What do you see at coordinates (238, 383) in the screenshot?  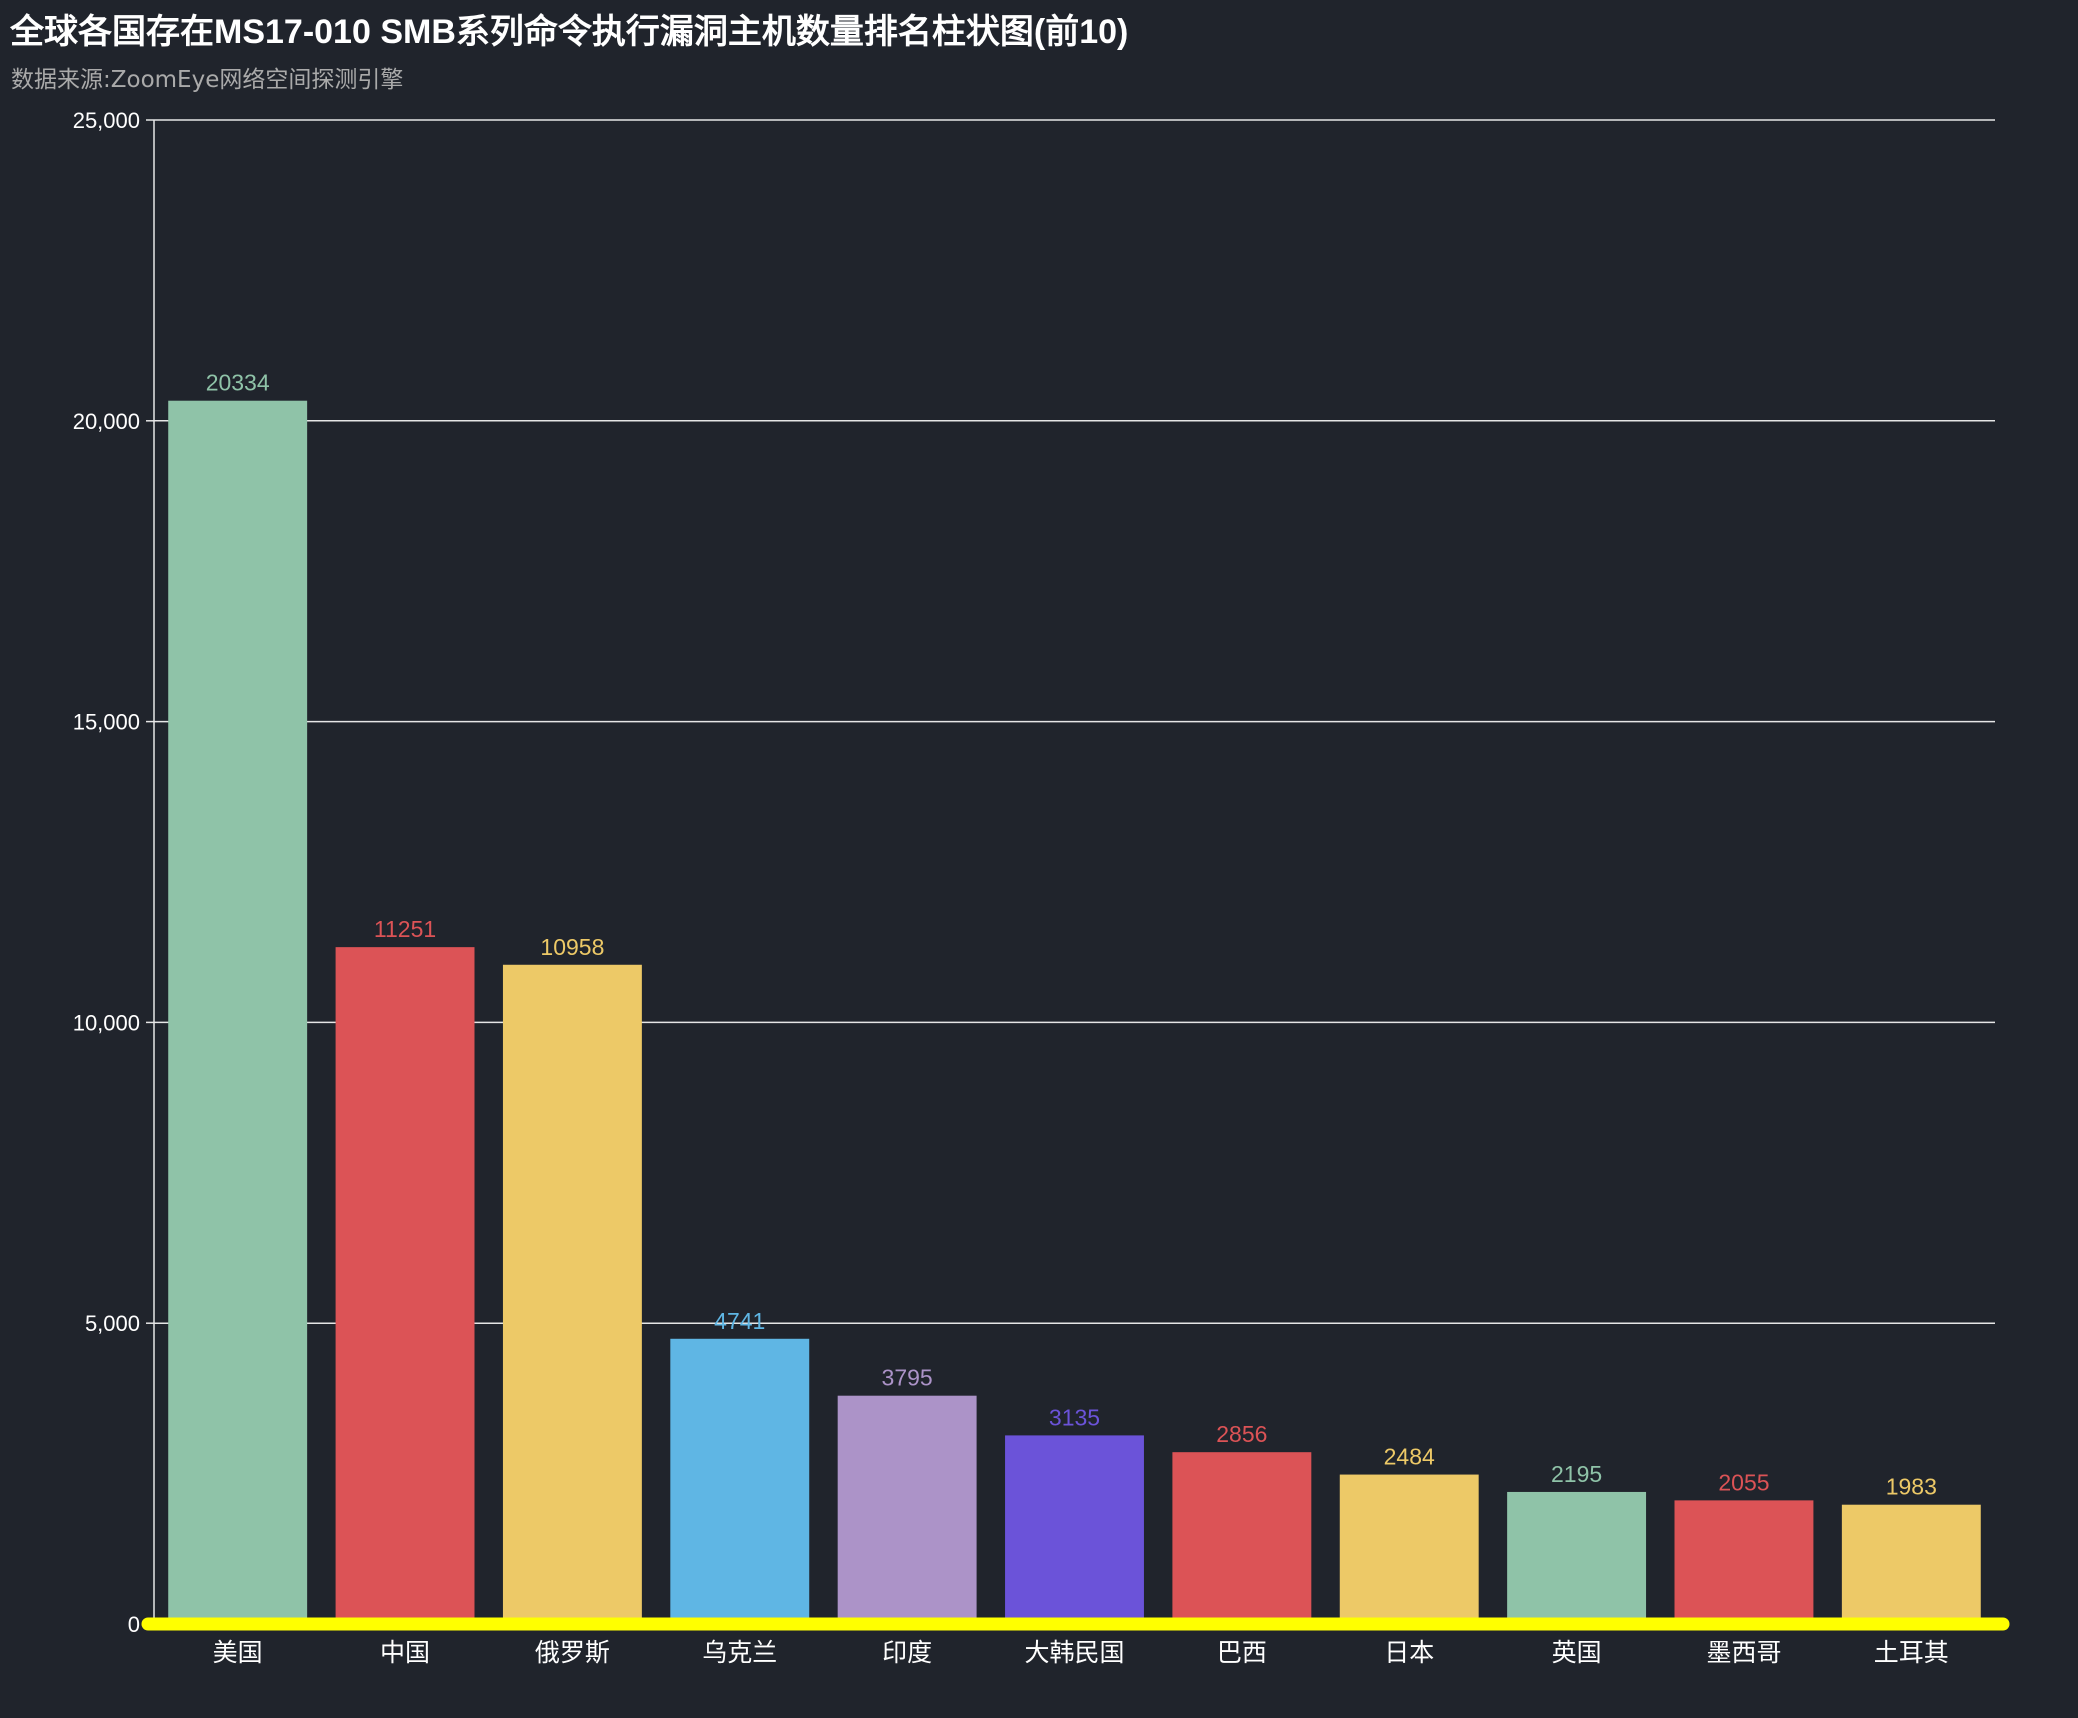 I see `bar-value-label: 20334` at bounding box center [238, 383].